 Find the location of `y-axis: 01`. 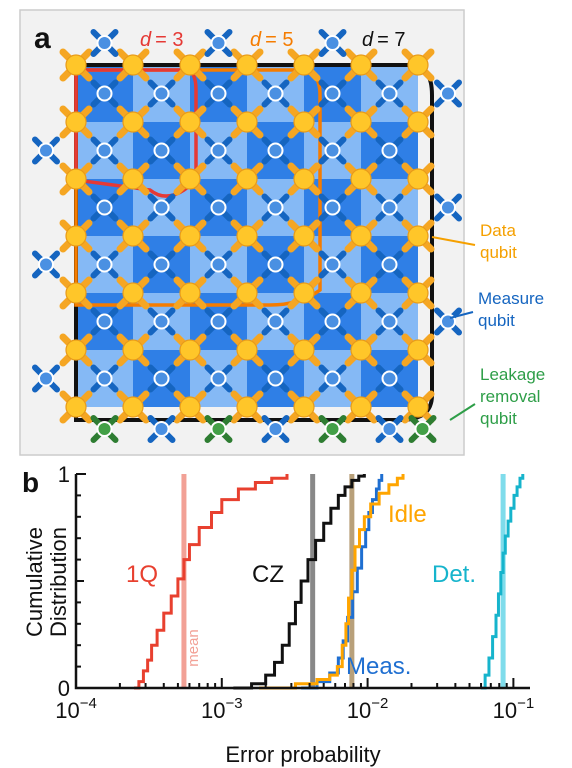

y-axis: 01 is located at coordinates (72, 581).